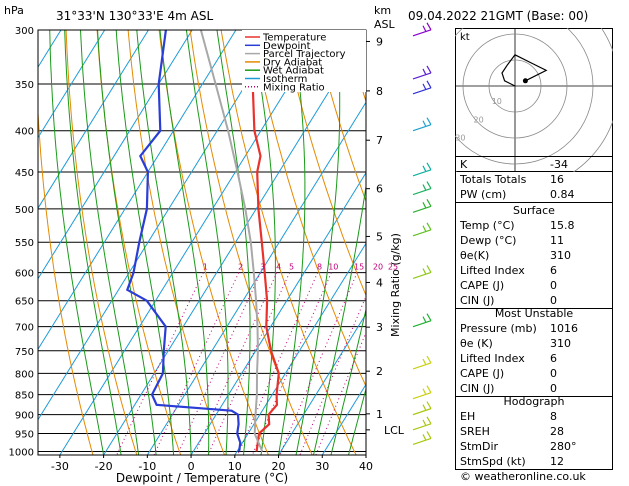 The width and height of the screenshot is (629, 486). What do you see at coordinates (395, 285) in the screenshot?
I see `mixing-ratio-axis-title: Mixing Ratio (g/kg)` at bounding box center [395, 285].